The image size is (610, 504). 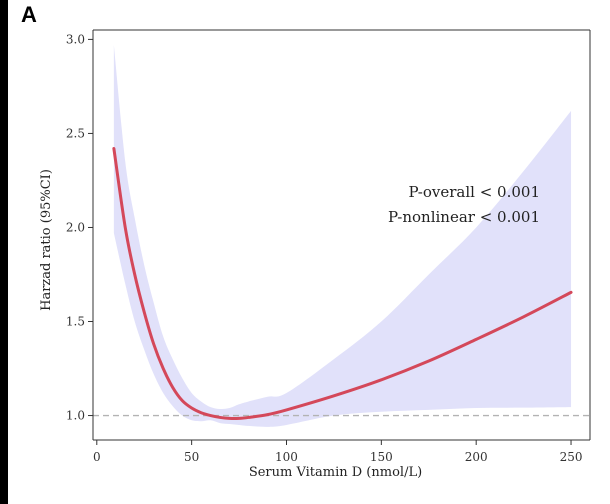 I want to click on y-tick-label: 2.5, so click(x=75, y=133).